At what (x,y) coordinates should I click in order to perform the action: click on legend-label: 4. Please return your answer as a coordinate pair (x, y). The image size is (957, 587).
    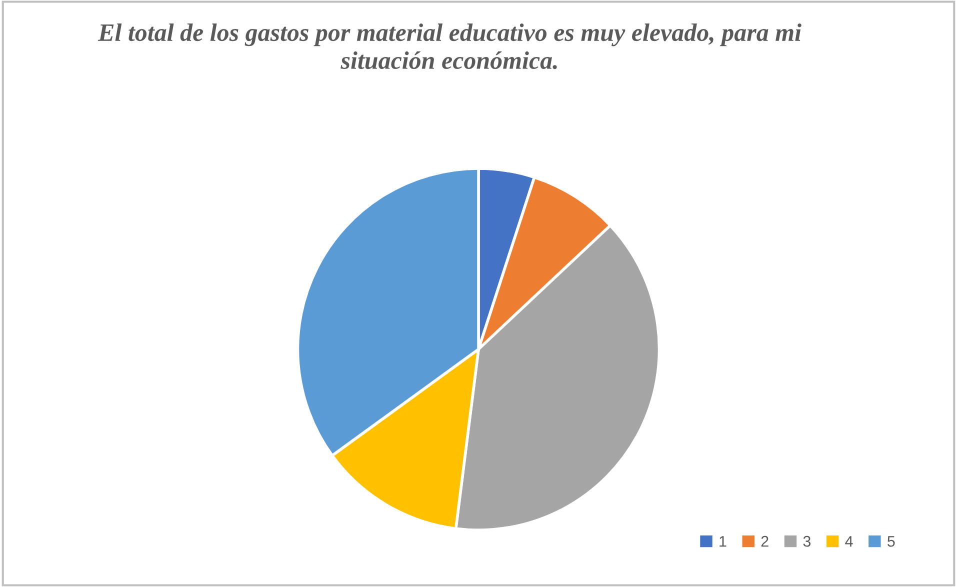
    Looking at the image, I should click on (849, 541).